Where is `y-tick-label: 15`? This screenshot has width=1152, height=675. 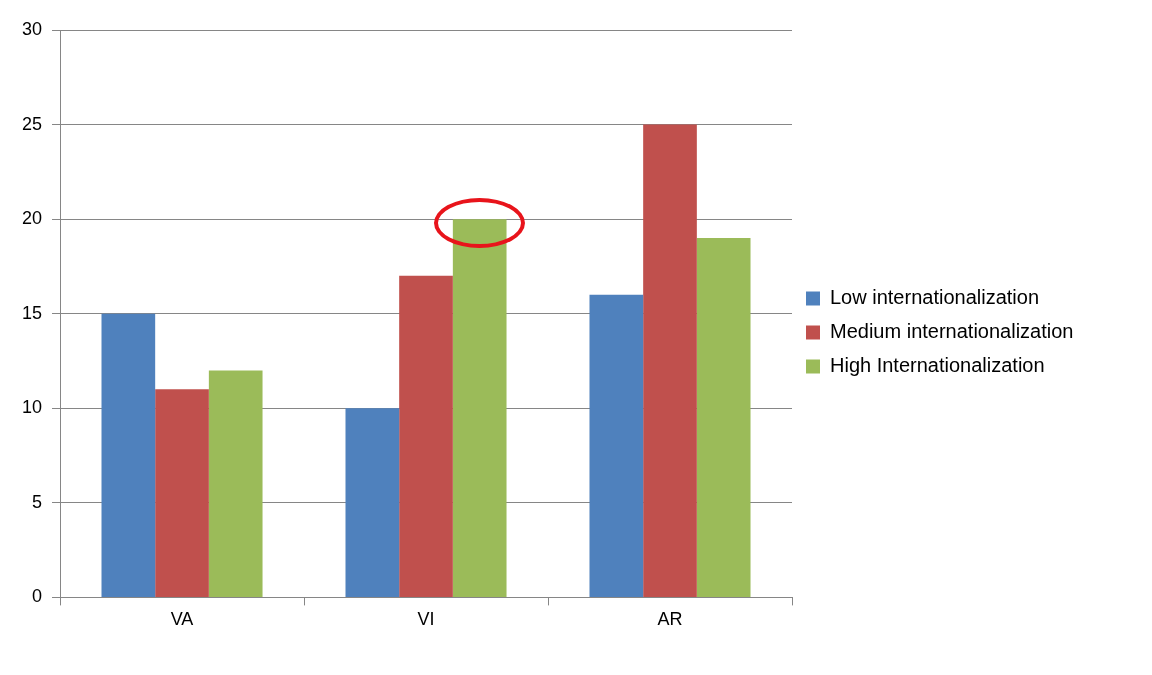
y-tick-label: 15 is located at coordinates (32, 312).